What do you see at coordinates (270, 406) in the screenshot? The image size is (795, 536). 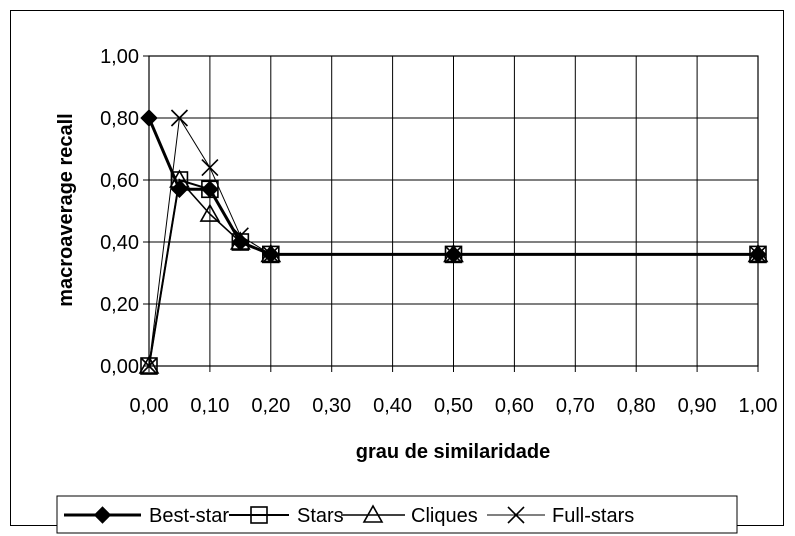 I see `x-tick-label: 0,20` at bounding box center [270, 406].